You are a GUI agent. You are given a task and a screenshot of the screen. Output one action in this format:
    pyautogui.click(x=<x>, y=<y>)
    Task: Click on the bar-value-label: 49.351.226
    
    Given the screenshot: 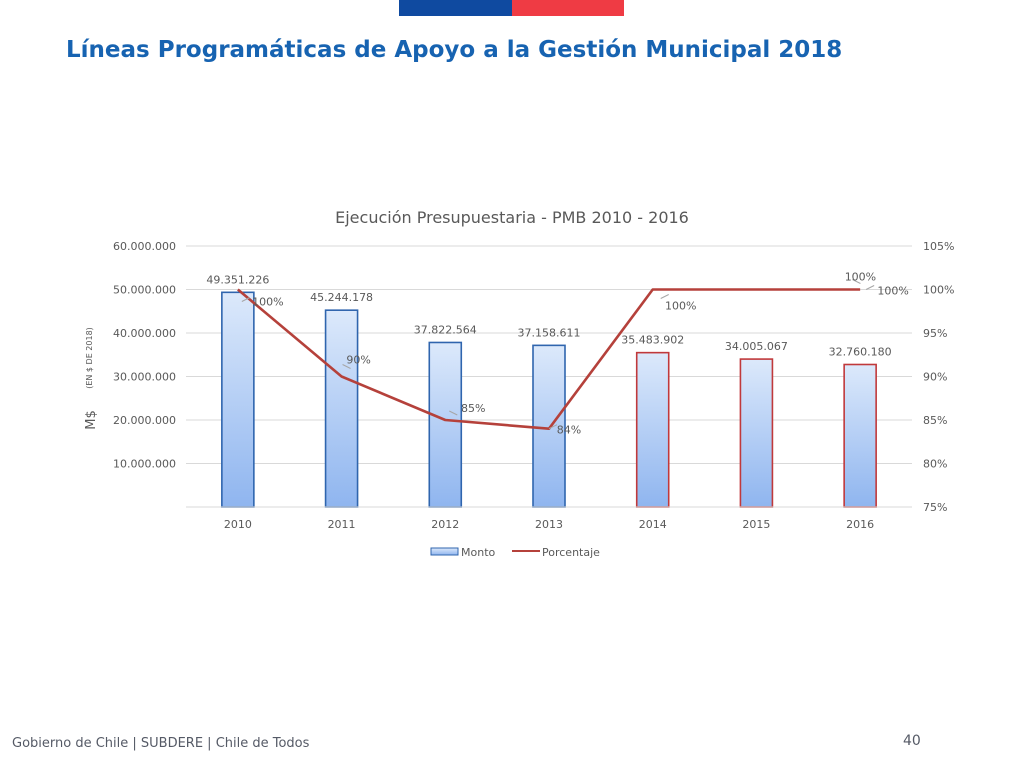 What is the action you would take?
    pyautogui.click(x=237, y=279)
    